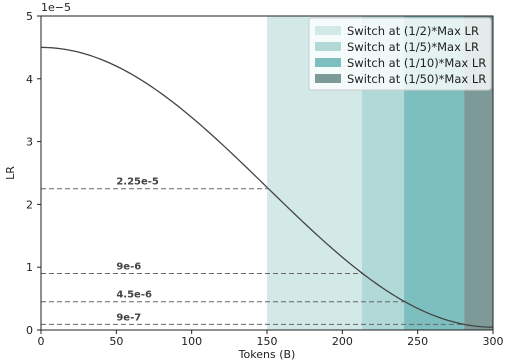 The width and height of the screenshot is (506, 363). I want to click on x-tick-label: 250, so click(417, 341).